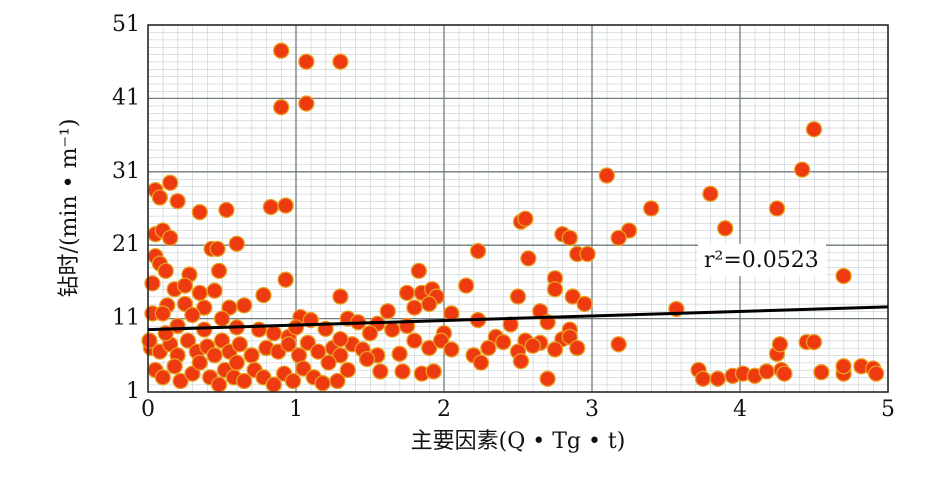  What do you see at coordinates (518, 318) in the screenshot?
I see `trend-line` at bounding box center [518, 318].